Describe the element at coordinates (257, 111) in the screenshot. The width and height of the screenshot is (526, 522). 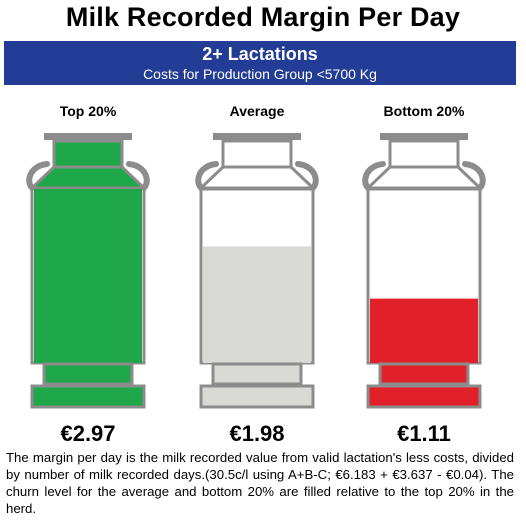
I see `category-label-average: Average` at that location.